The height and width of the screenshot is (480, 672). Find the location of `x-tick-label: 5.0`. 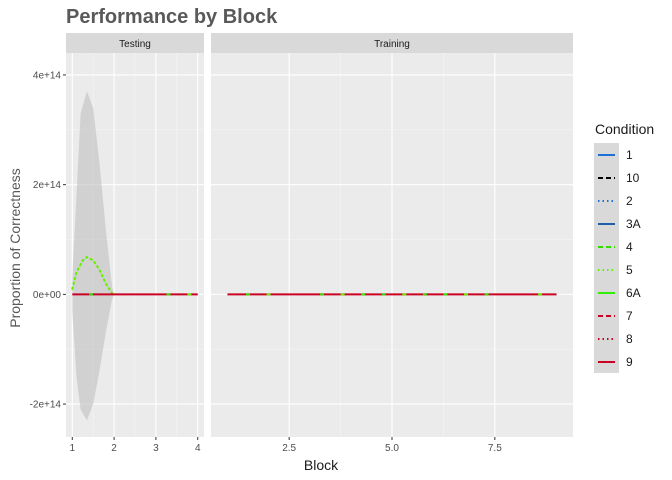

x-tick-label: 5.0 is located at coordinates (392, 448).